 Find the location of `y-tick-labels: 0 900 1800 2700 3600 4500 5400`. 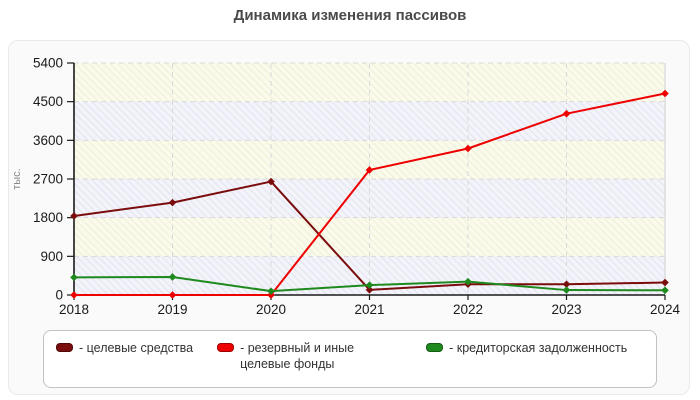

y-tick-labels: 0 900 1800 2700 3600 4500 5400 is located at coordinates (48, 179).